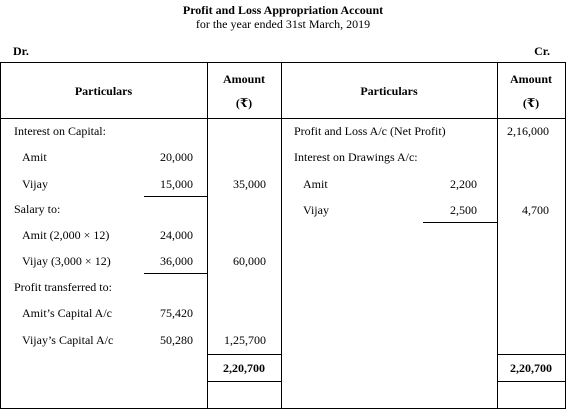  Describe the element at coordinates (460, 222) in the screenshot. I see `credit-drawings-subtotal-rule` at that location.